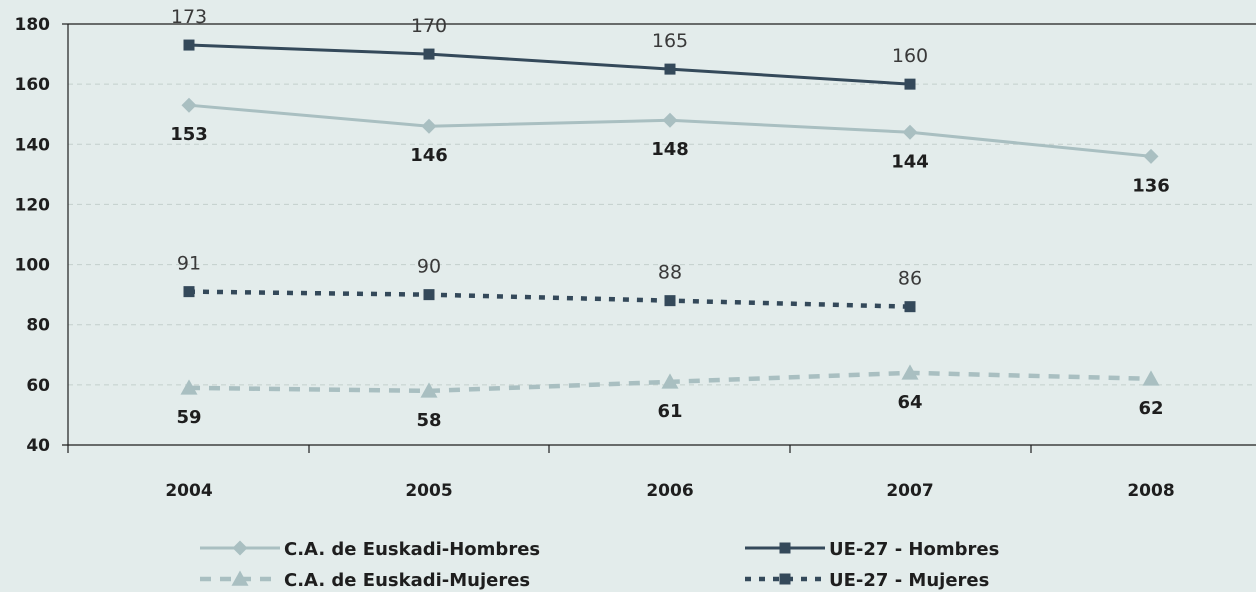 The image size is (1256, 592). I want to click on legend-item-ue-27-hombres: UE-27 - Hombres, so click(872, 549).